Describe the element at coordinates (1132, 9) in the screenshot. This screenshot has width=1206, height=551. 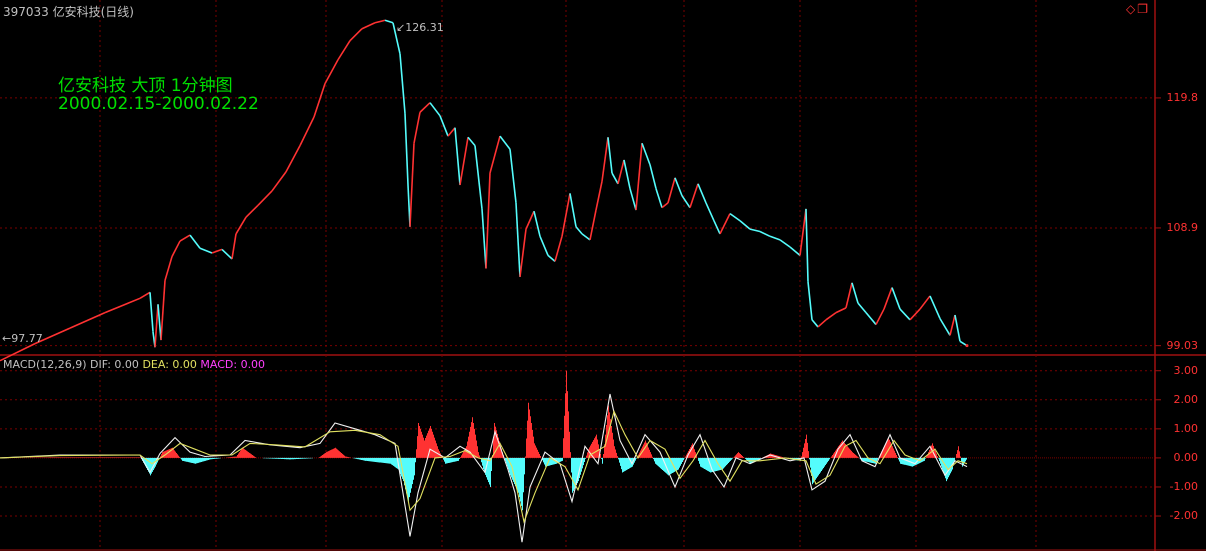
I see `diamond-icon: ◇` at that location.